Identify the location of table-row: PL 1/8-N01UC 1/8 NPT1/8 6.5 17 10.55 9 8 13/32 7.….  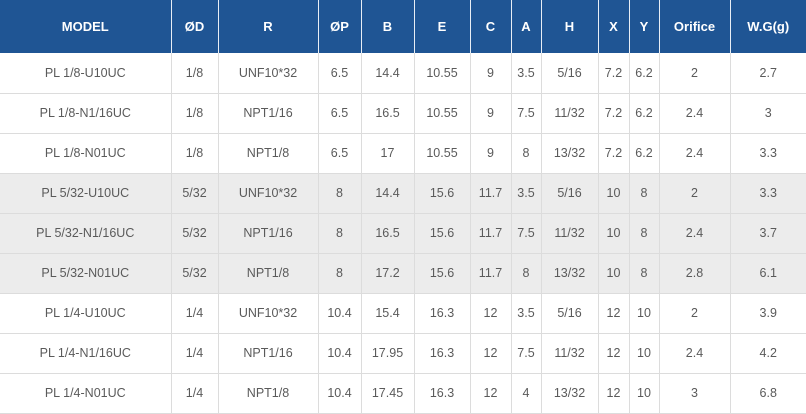
(403, 153).